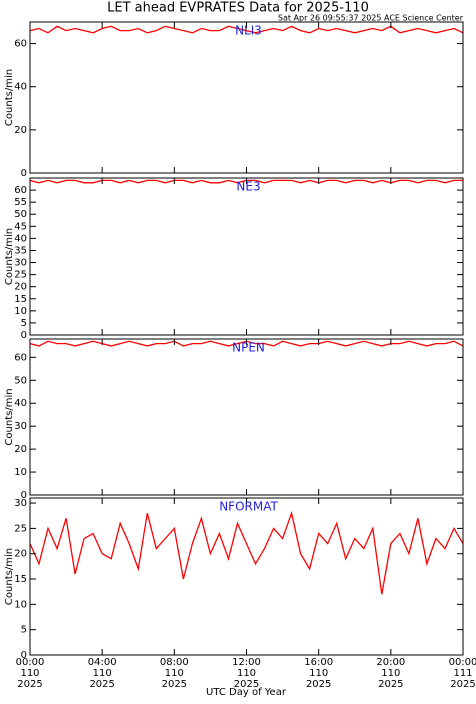  What do you see at coordinates (318, 673) in the screenshot?
I see `x-tick-label: 16:00 110 2025` at bounding box center [318, 673].